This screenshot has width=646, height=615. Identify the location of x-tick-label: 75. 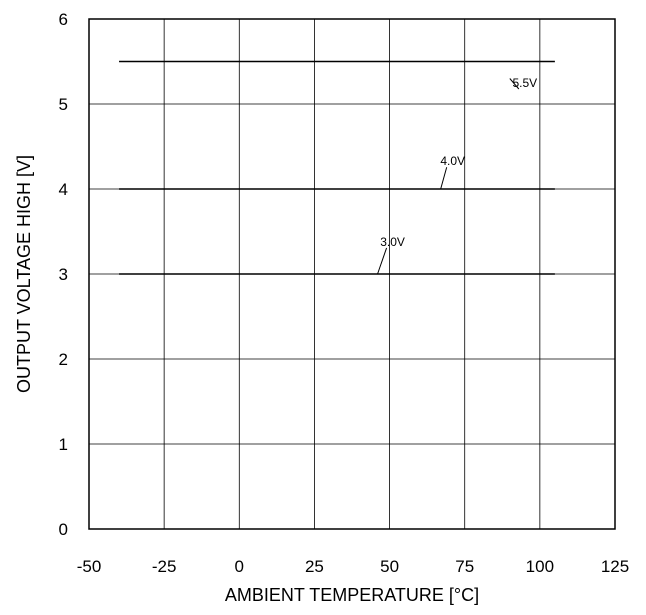
(464, 566).